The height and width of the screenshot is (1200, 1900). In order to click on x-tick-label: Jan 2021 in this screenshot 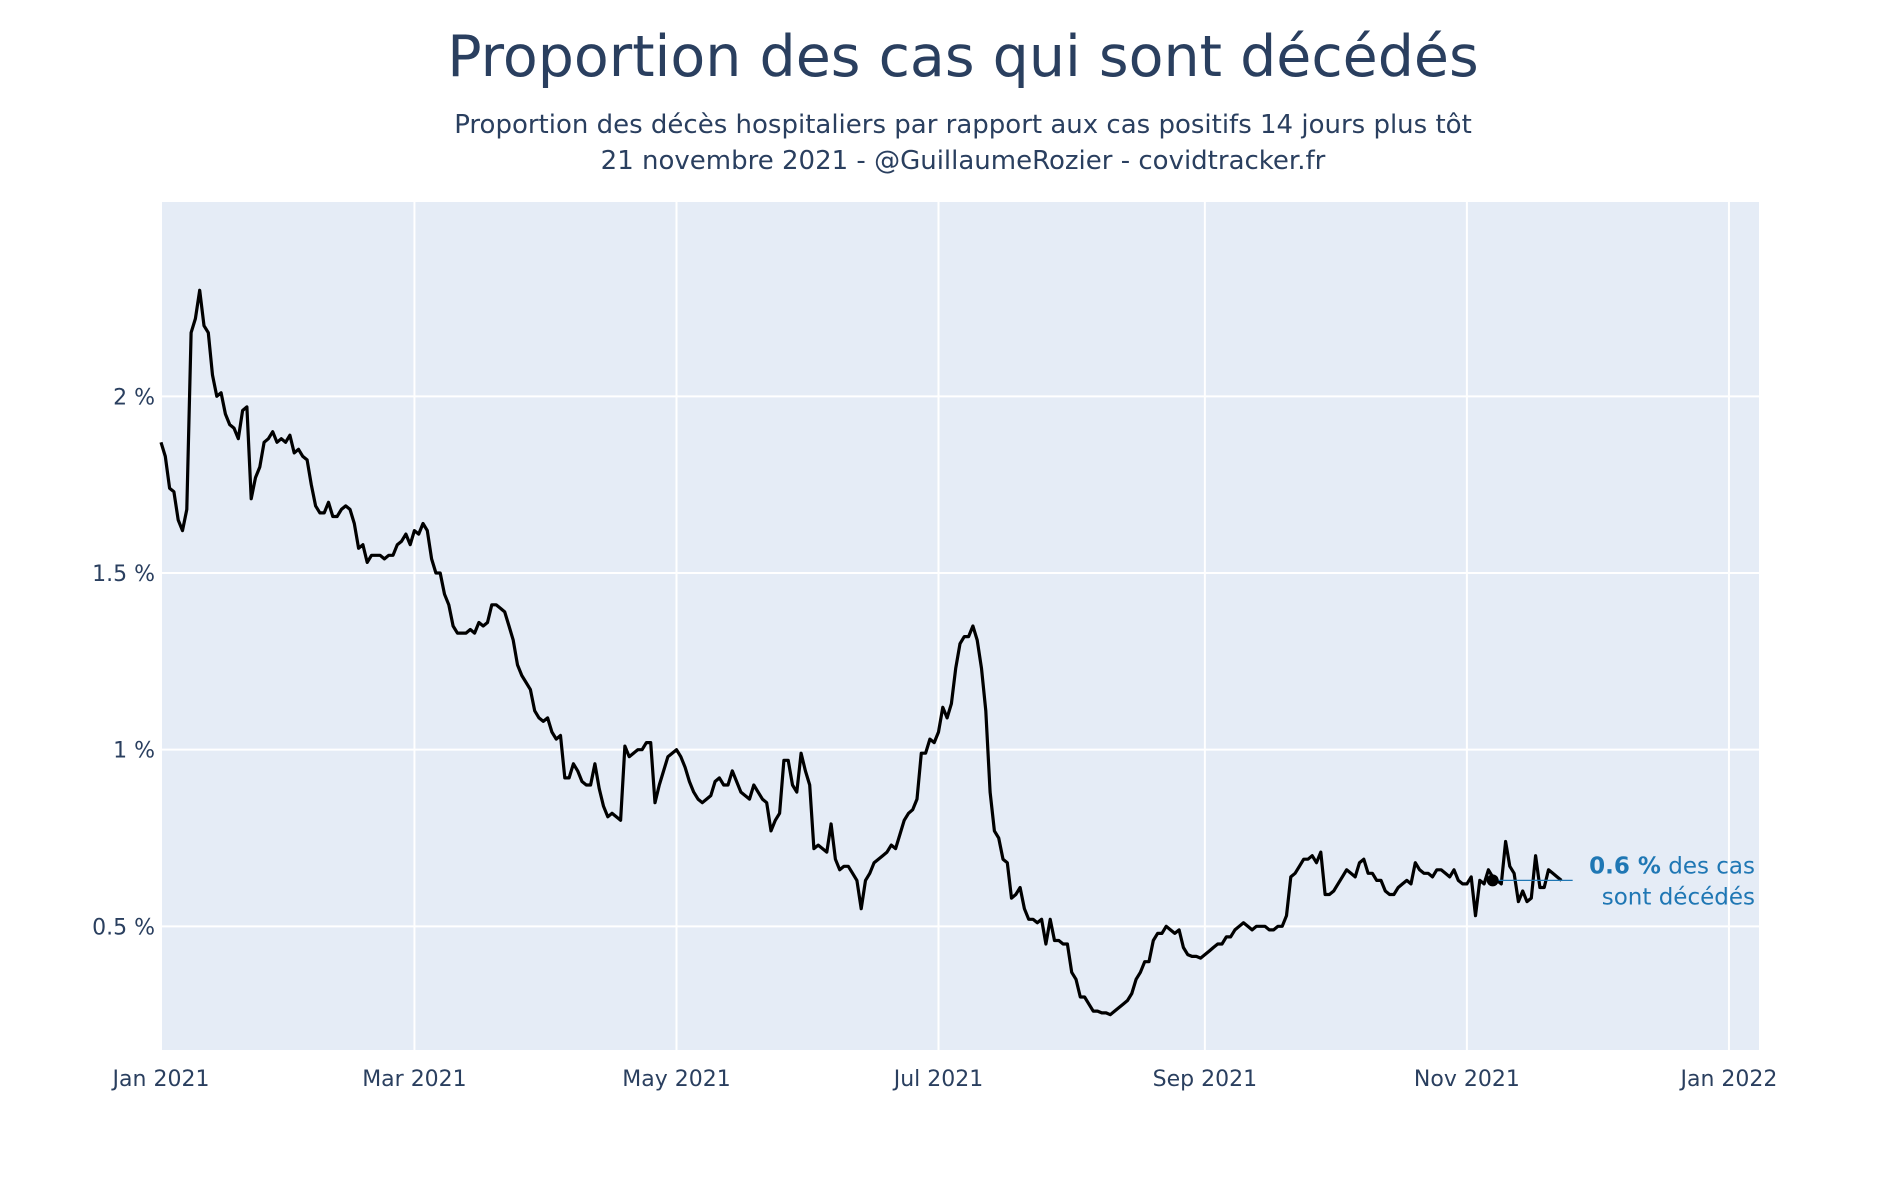, I will do `click(160, 1079)`.